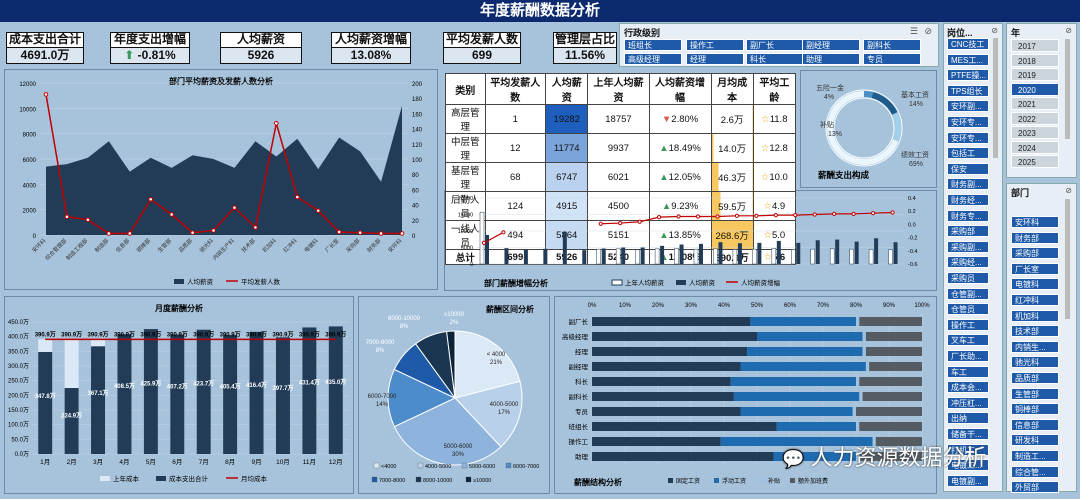  I want to click on dept-option: 财务部, so click(1035, 237).